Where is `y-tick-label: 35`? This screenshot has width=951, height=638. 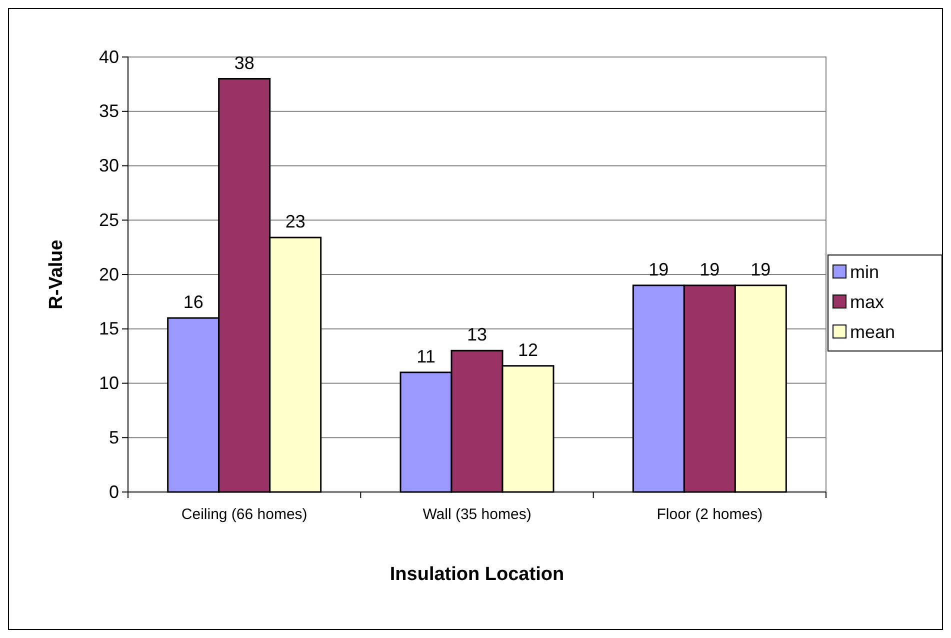
y-tick-label: 35 is located at coordinates (108, 111).